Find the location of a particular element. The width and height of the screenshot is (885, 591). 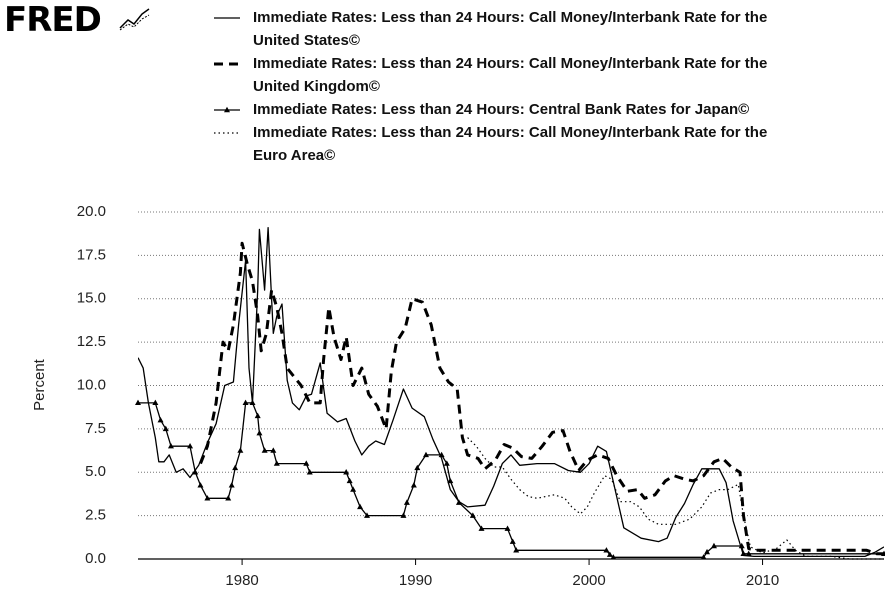

y-tick-label: 7.5 is located at coordinates (95, 428).